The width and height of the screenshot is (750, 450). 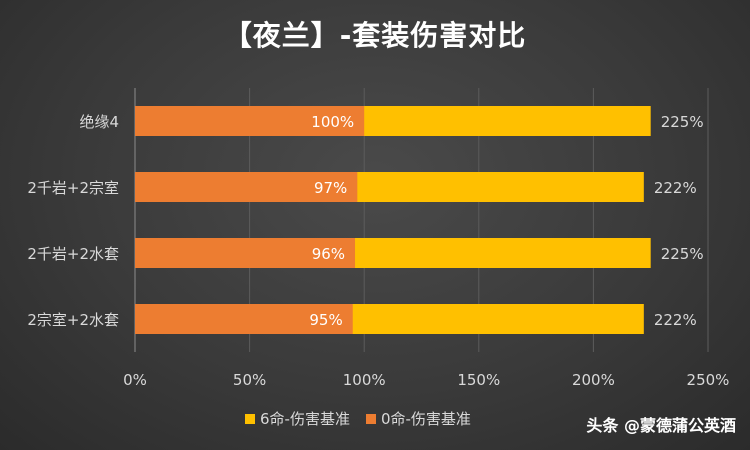 What do you see at coordinates (593, 380) in the screenshot?
I see `x-tick-label: 200%` at bounding box center [593, 380].